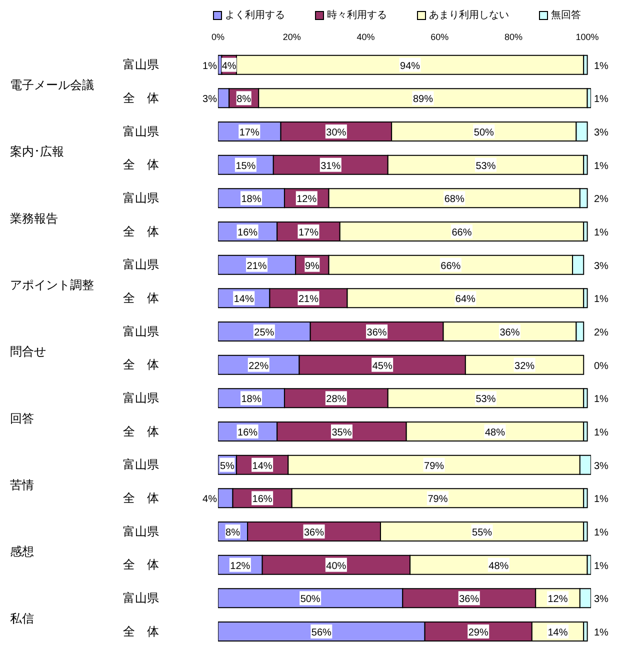 The height and width of the screenshot is (656, 629). Describe the element at coordinates (454, 200) in the screenshot. I see `data-label: 68%` at that location.